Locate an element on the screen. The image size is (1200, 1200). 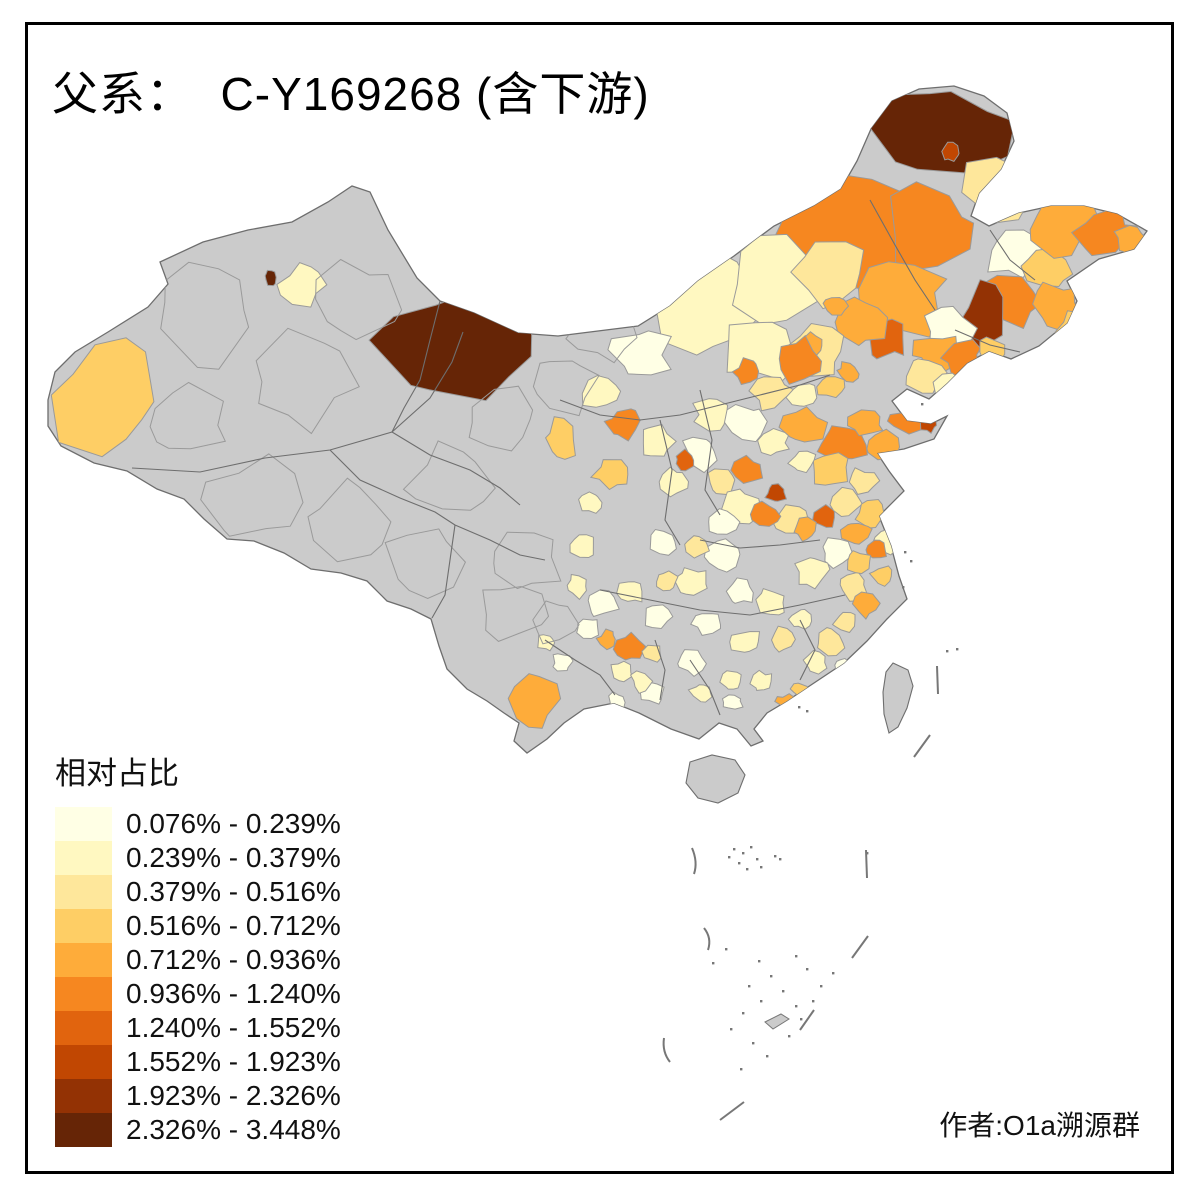
map-region-lanzhou-band is located at coordinates (609, 475).